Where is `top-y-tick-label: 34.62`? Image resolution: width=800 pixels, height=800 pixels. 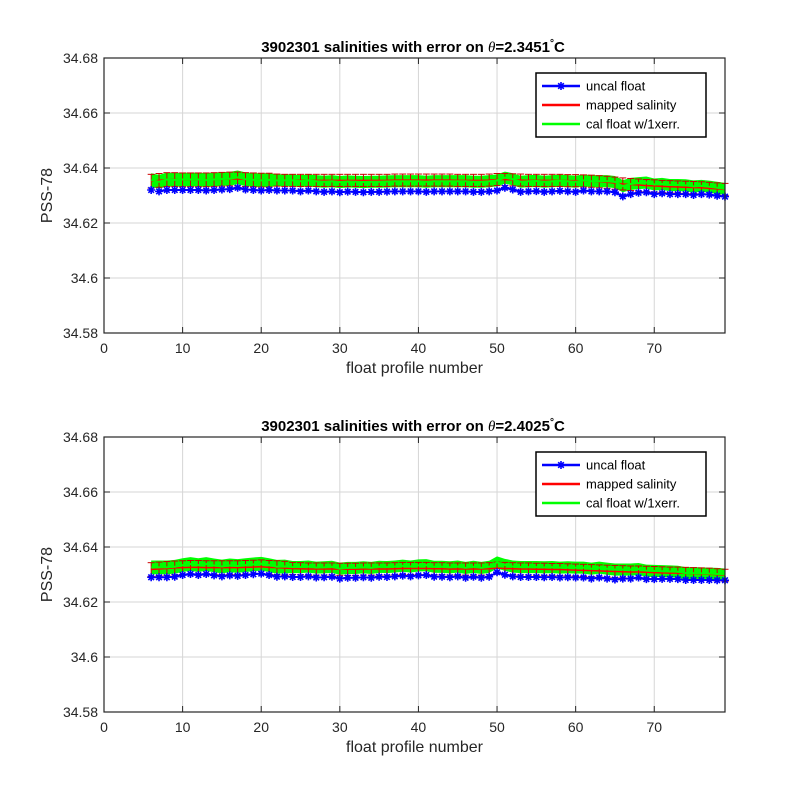 top-y-tick-label: 34.62 is located at coordinates (80, 223).